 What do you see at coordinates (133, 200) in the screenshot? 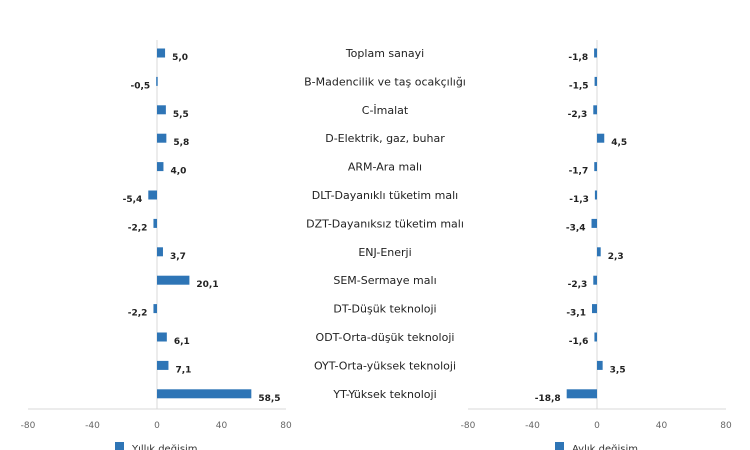
I see `data-label: -5,4` at bounding box center [133, 200].